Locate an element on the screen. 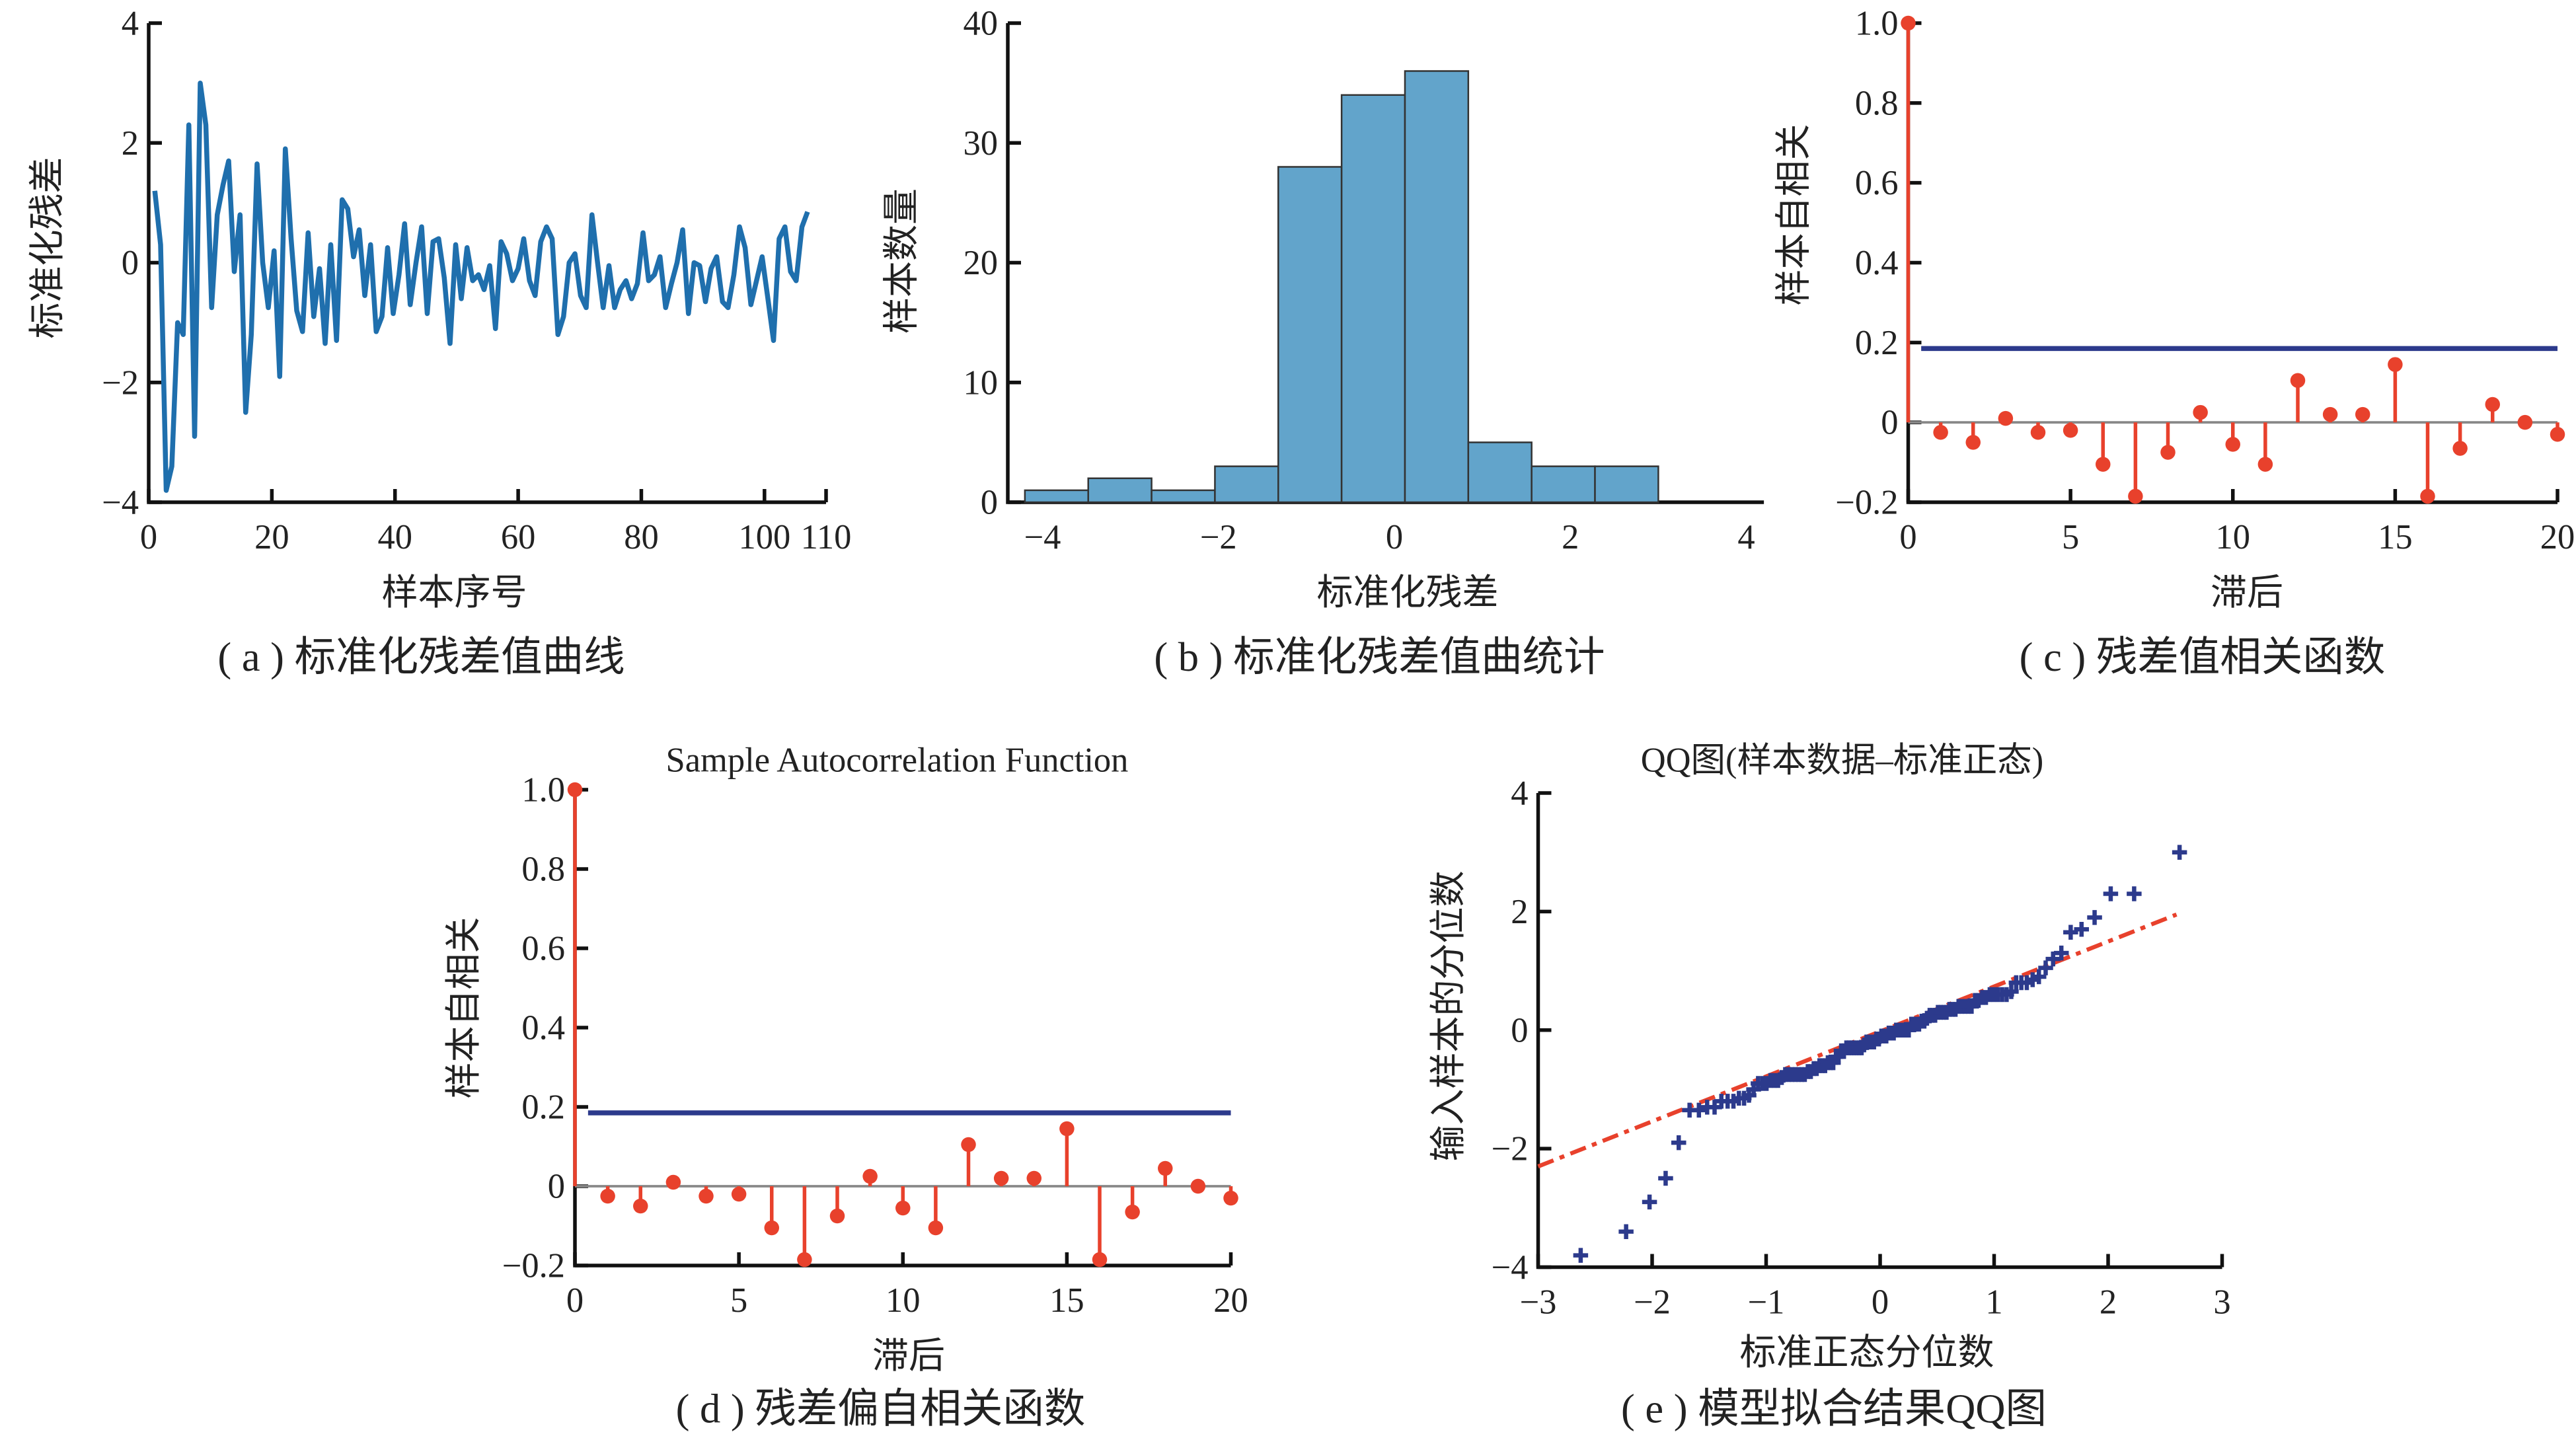 The width and height of the screenshot is (2576, 1438). panel-e-ytick-label: 0 is located at coordinates (1519, 1030).